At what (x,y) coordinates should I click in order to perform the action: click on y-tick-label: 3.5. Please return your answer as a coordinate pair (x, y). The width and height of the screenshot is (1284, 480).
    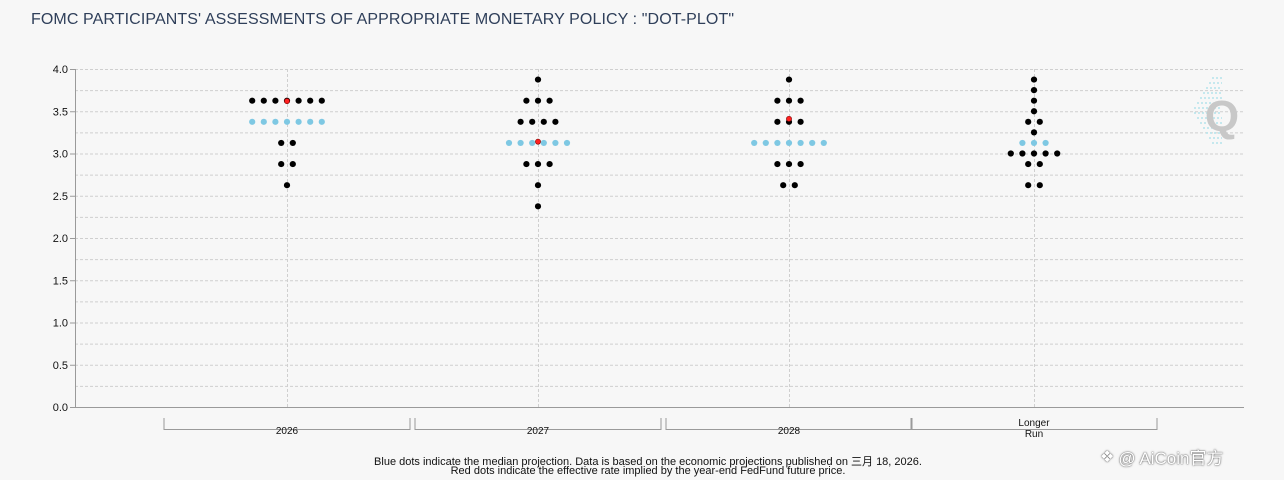
    Looking at the image, I should click on (60, 112).